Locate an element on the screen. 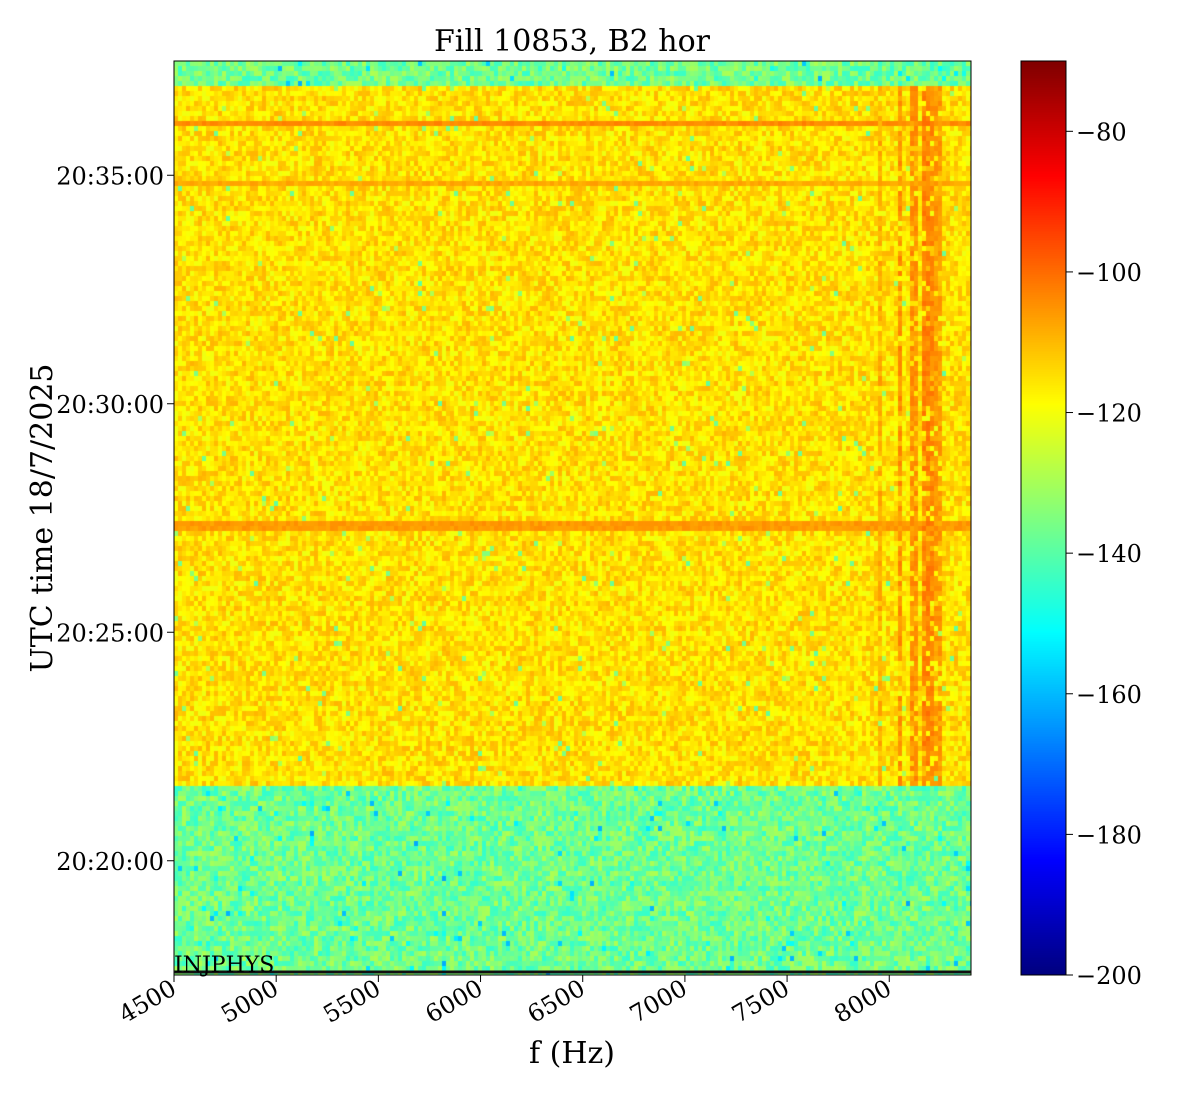  colorbar-frame is located at coordinates (1043, 518).